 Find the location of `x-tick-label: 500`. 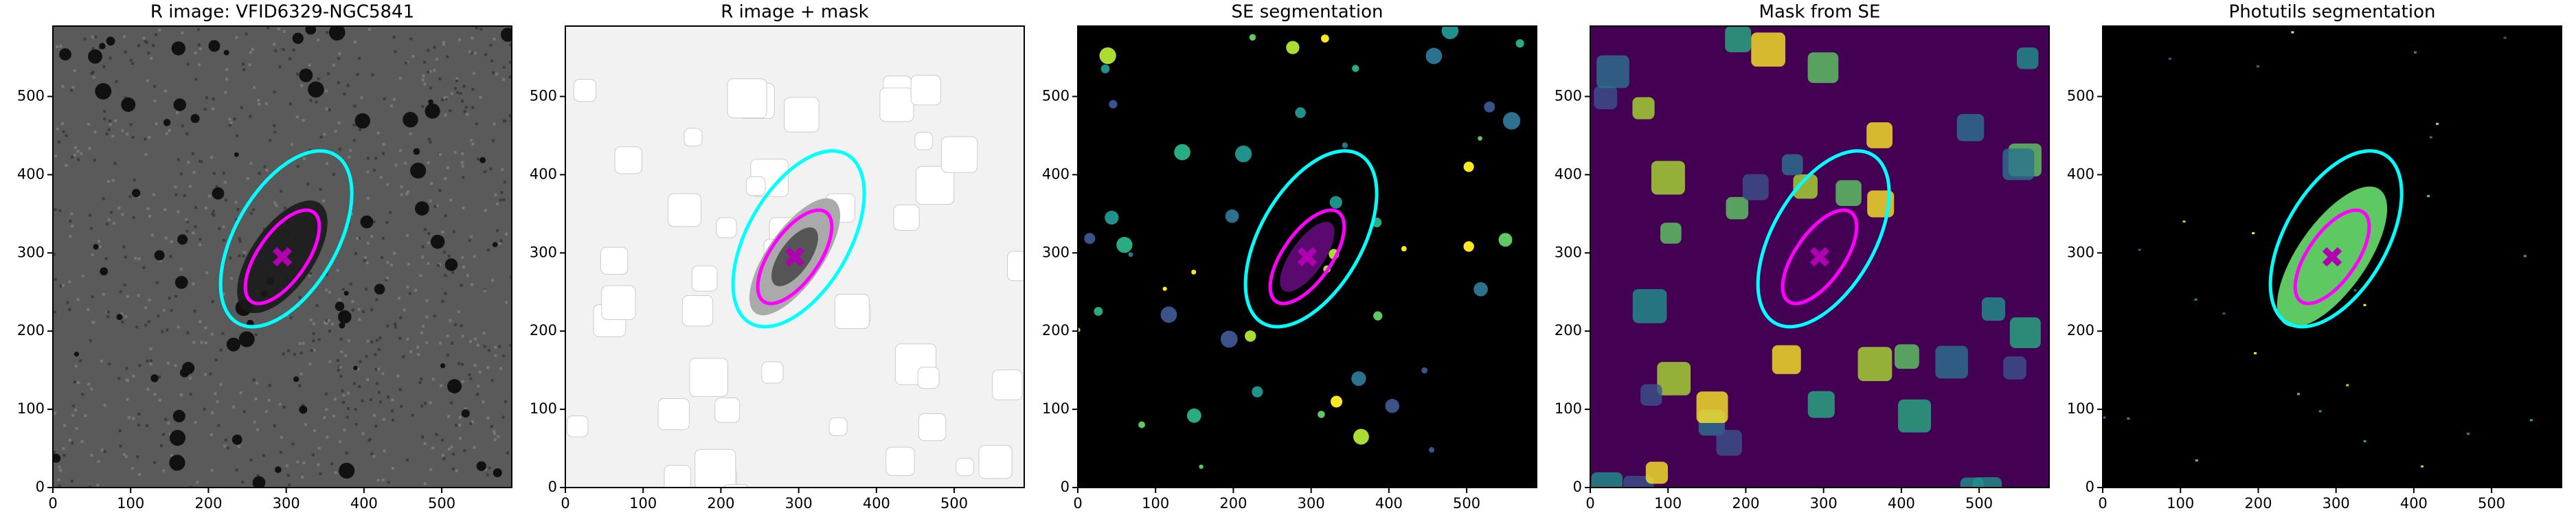

x-tick-label: 500 is located at coordinates (954, 503).